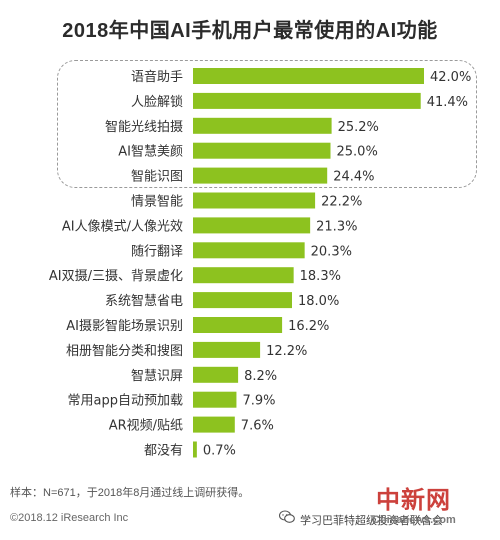 Image resolution: width=500 pixels, height=540 pixels. What do you see at coordinates (287, 516) in the screenshot?
I see `wechat-icon` at bounding box center [287, 516].